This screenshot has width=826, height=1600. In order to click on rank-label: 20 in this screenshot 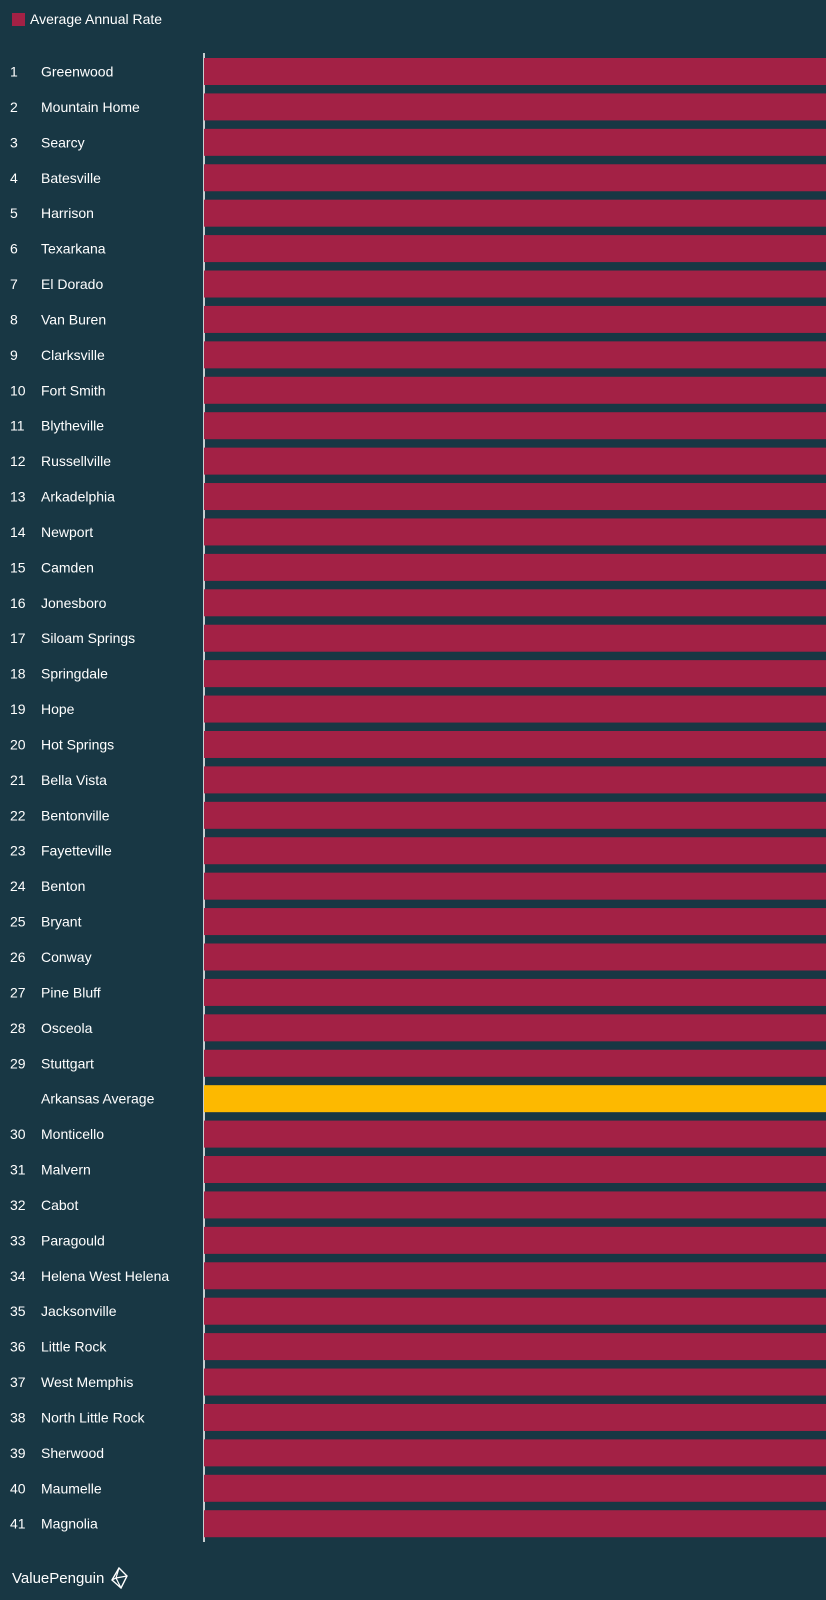, I will do `click(18, 744)`.